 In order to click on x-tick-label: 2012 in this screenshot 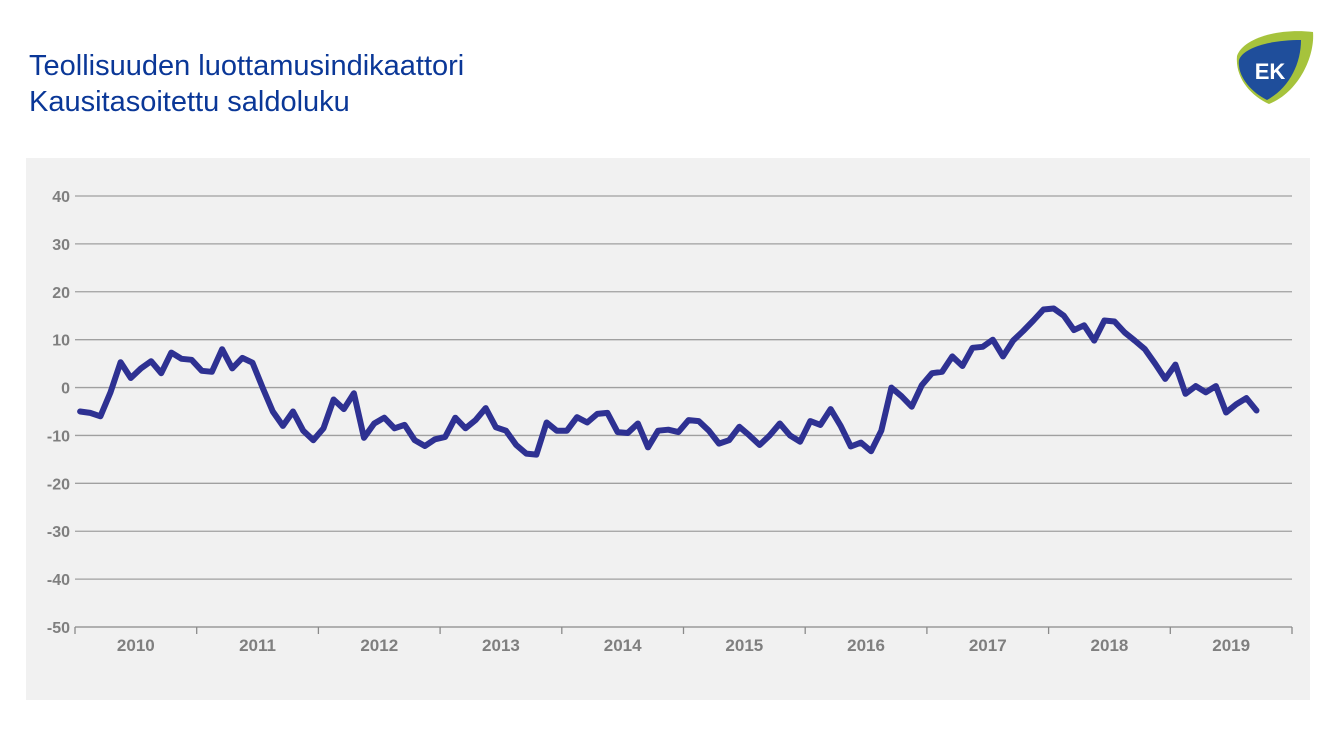, I will do `click(379, 645)`.